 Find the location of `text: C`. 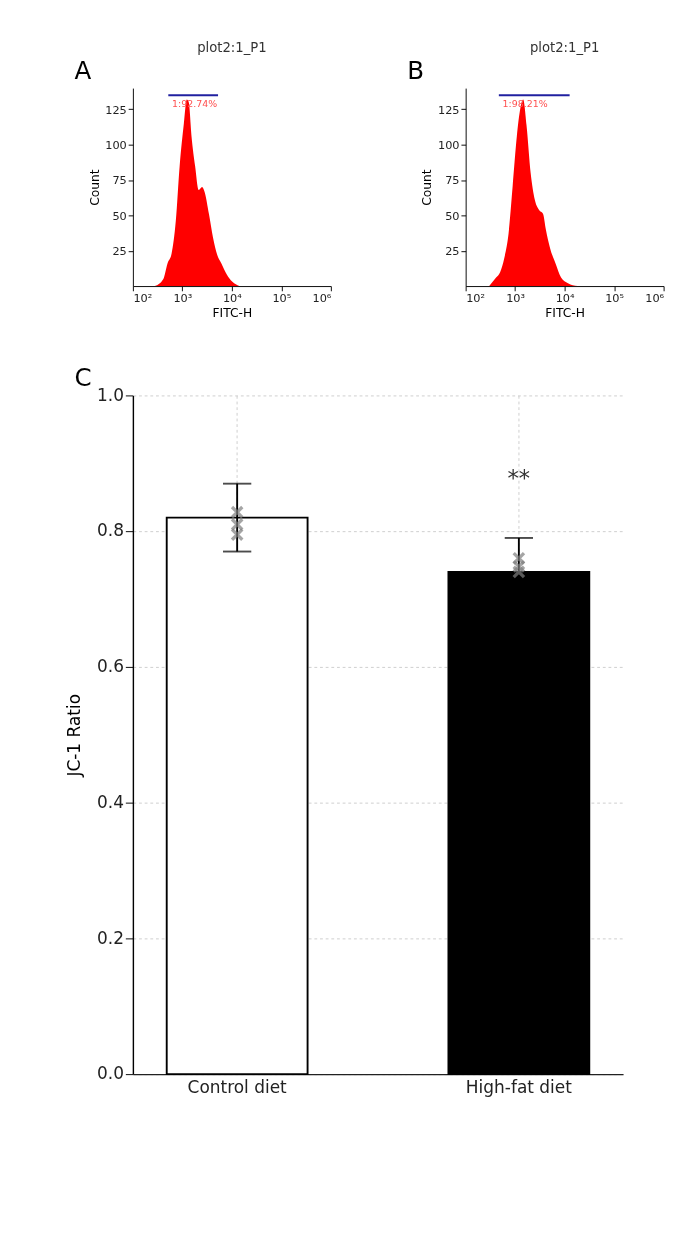

text: C is located at coordinates (83, 378).